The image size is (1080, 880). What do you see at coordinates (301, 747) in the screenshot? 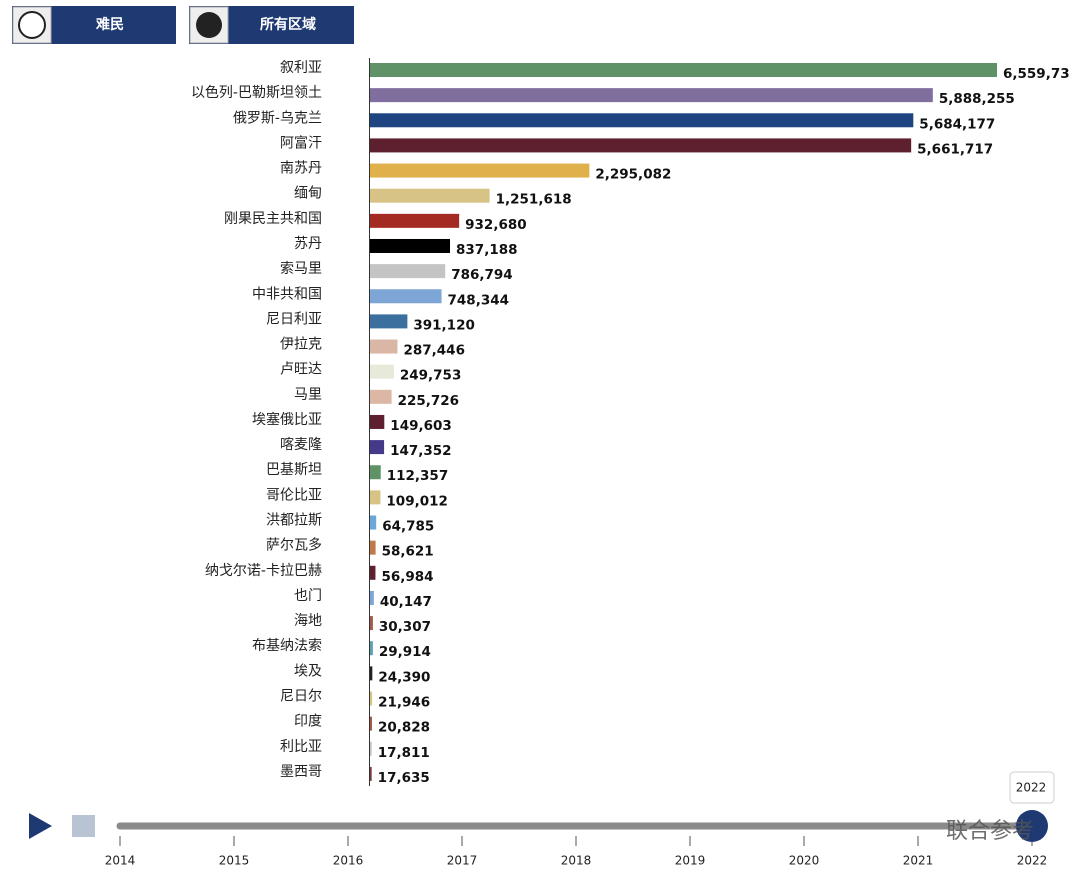
I see `category-label: 利比亚` at bounding box center [301, 747].